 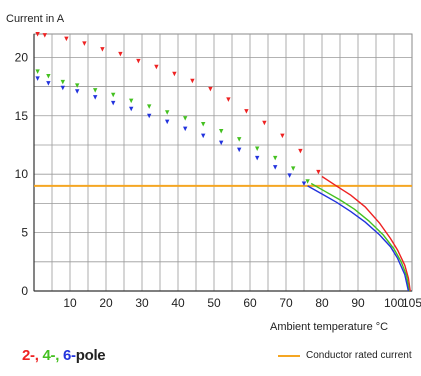 What do you see at coordinates (106, 303) in the screenshot?
I see `x-tick-label: 20` at bounding box center [106, 303].